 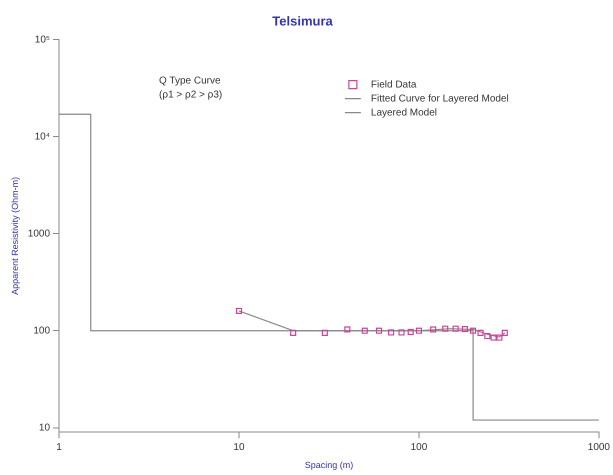 What do you see at coordinates (190, 80) in the screenshot?
I see `annotation: Q Type Curve` at bounding box center [190, 80].